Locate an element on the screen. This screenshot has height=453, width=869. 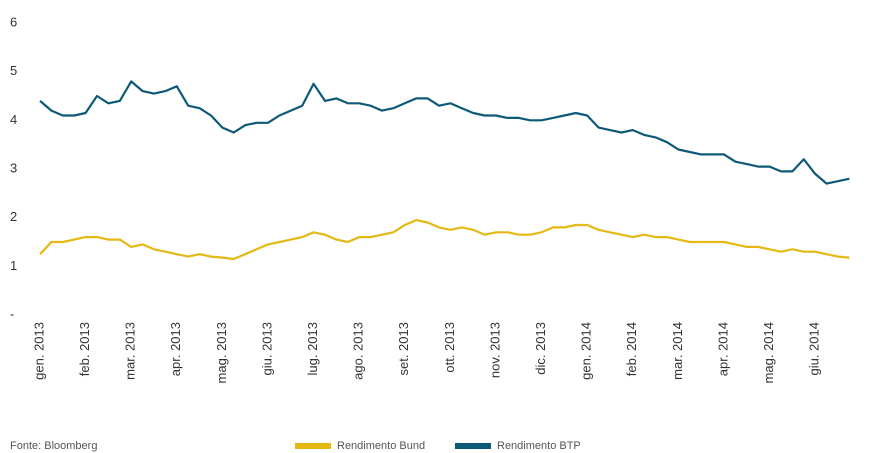
x-tick-label: giu. 2014 is located at coordinates (814, 349).